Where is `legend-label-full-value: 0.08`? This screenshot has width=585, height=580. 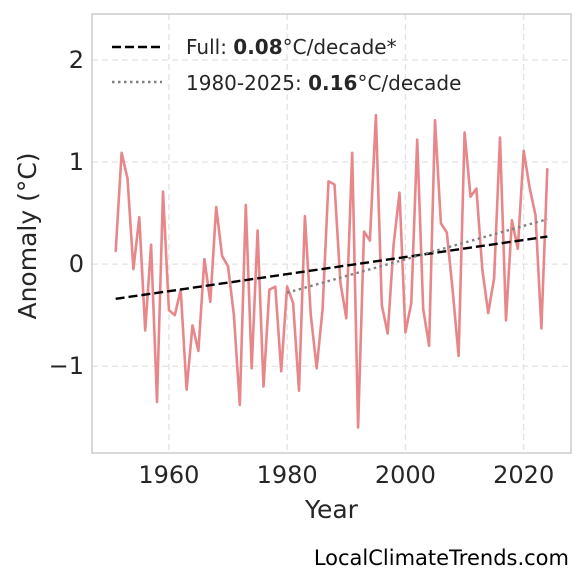 legend-label-full-value: 0.08 is located at coordinates (257, 47).